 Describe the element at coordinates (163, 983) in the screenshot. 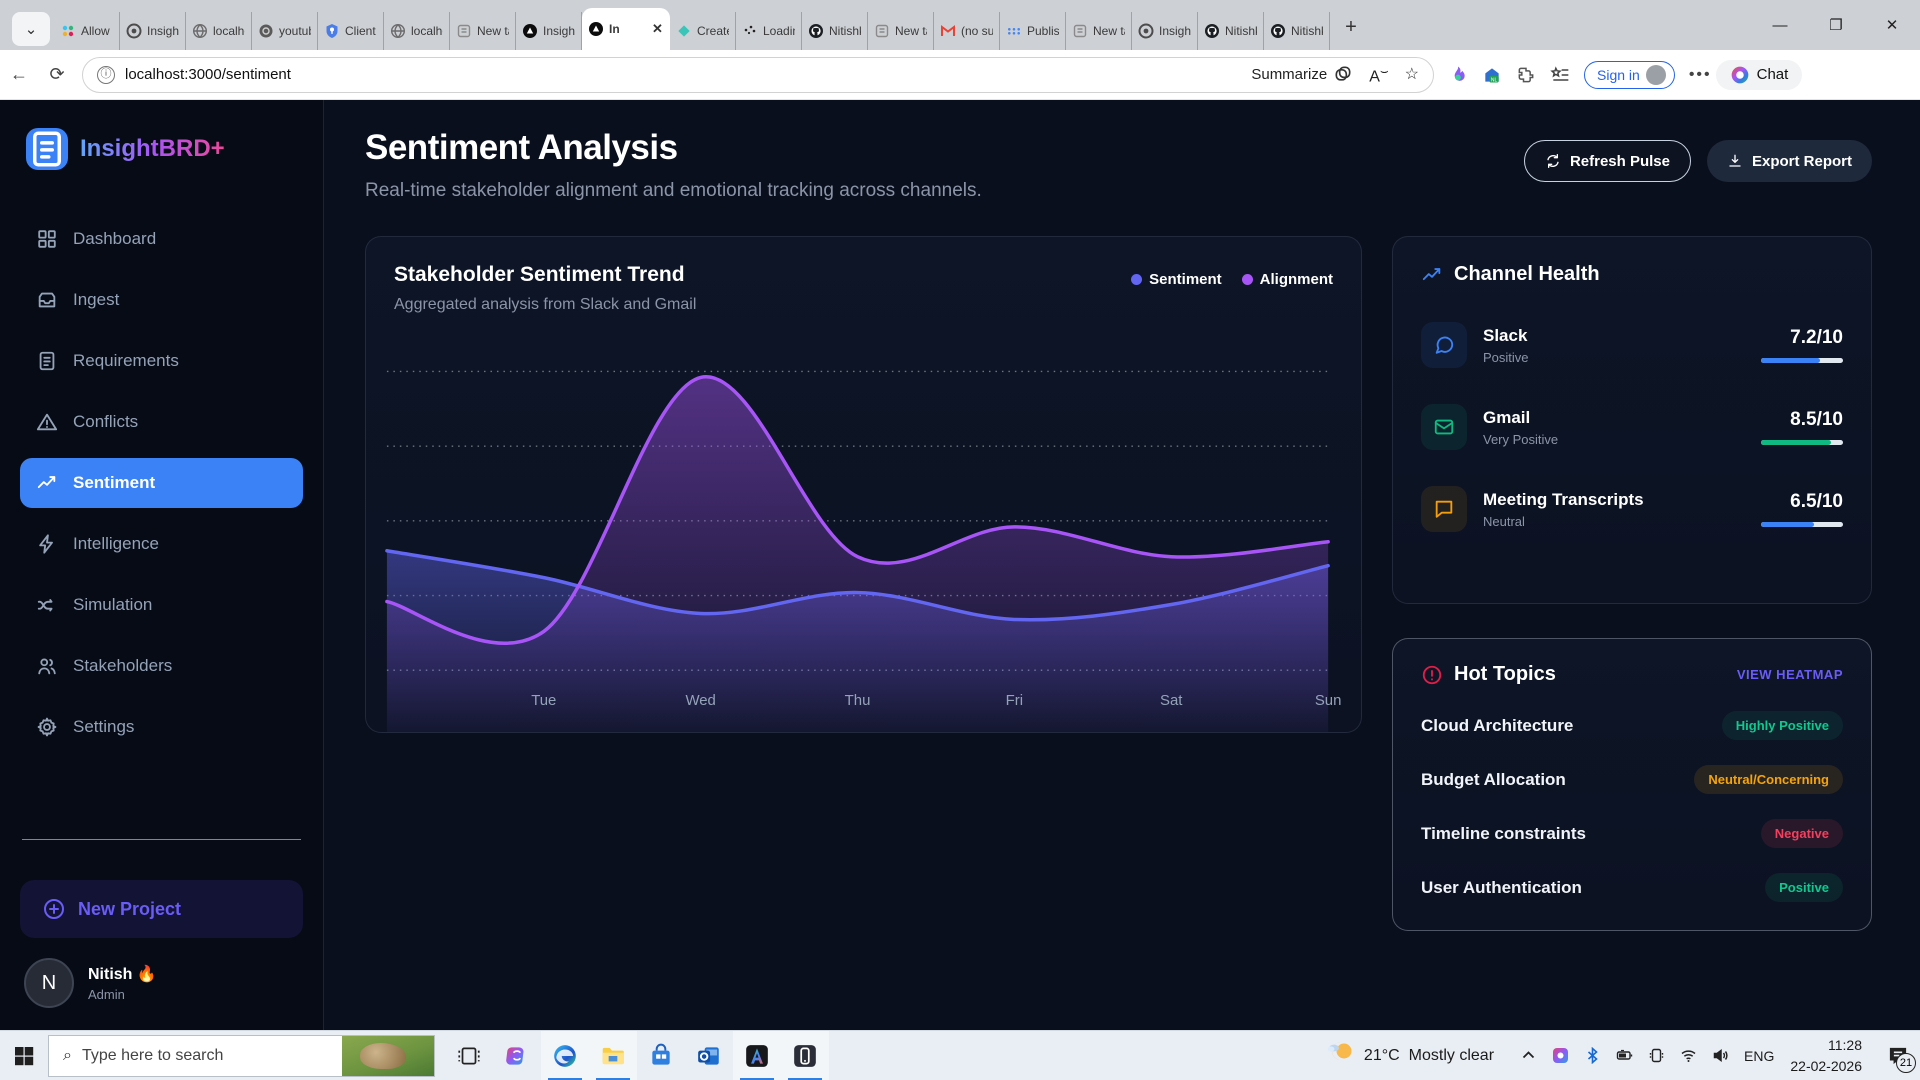

I see `user-profile: N Nitish 🔥 Admin` at that location.